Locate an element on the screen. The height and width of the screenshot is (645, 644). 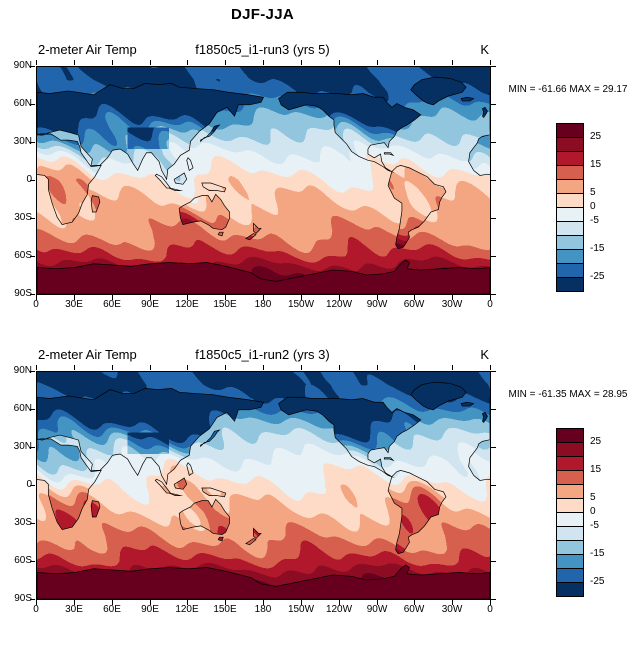
lat-tick-label: 30N is located at coordinates (22, 141).